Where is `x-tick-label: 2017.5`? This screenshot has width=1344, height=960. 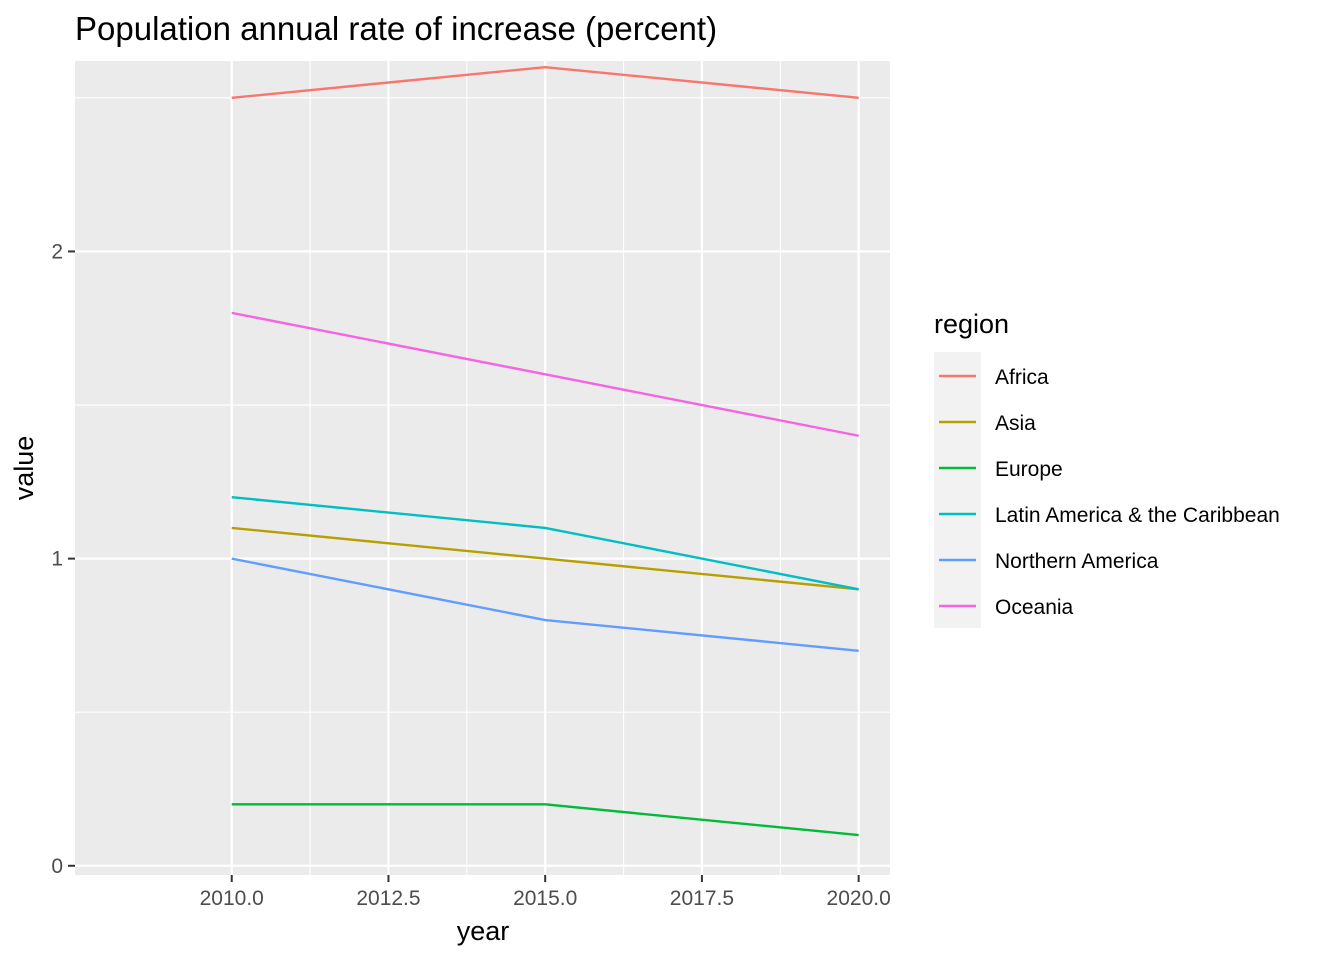 x-tick-label: 2017.5 is located at coordinates (702, 898).